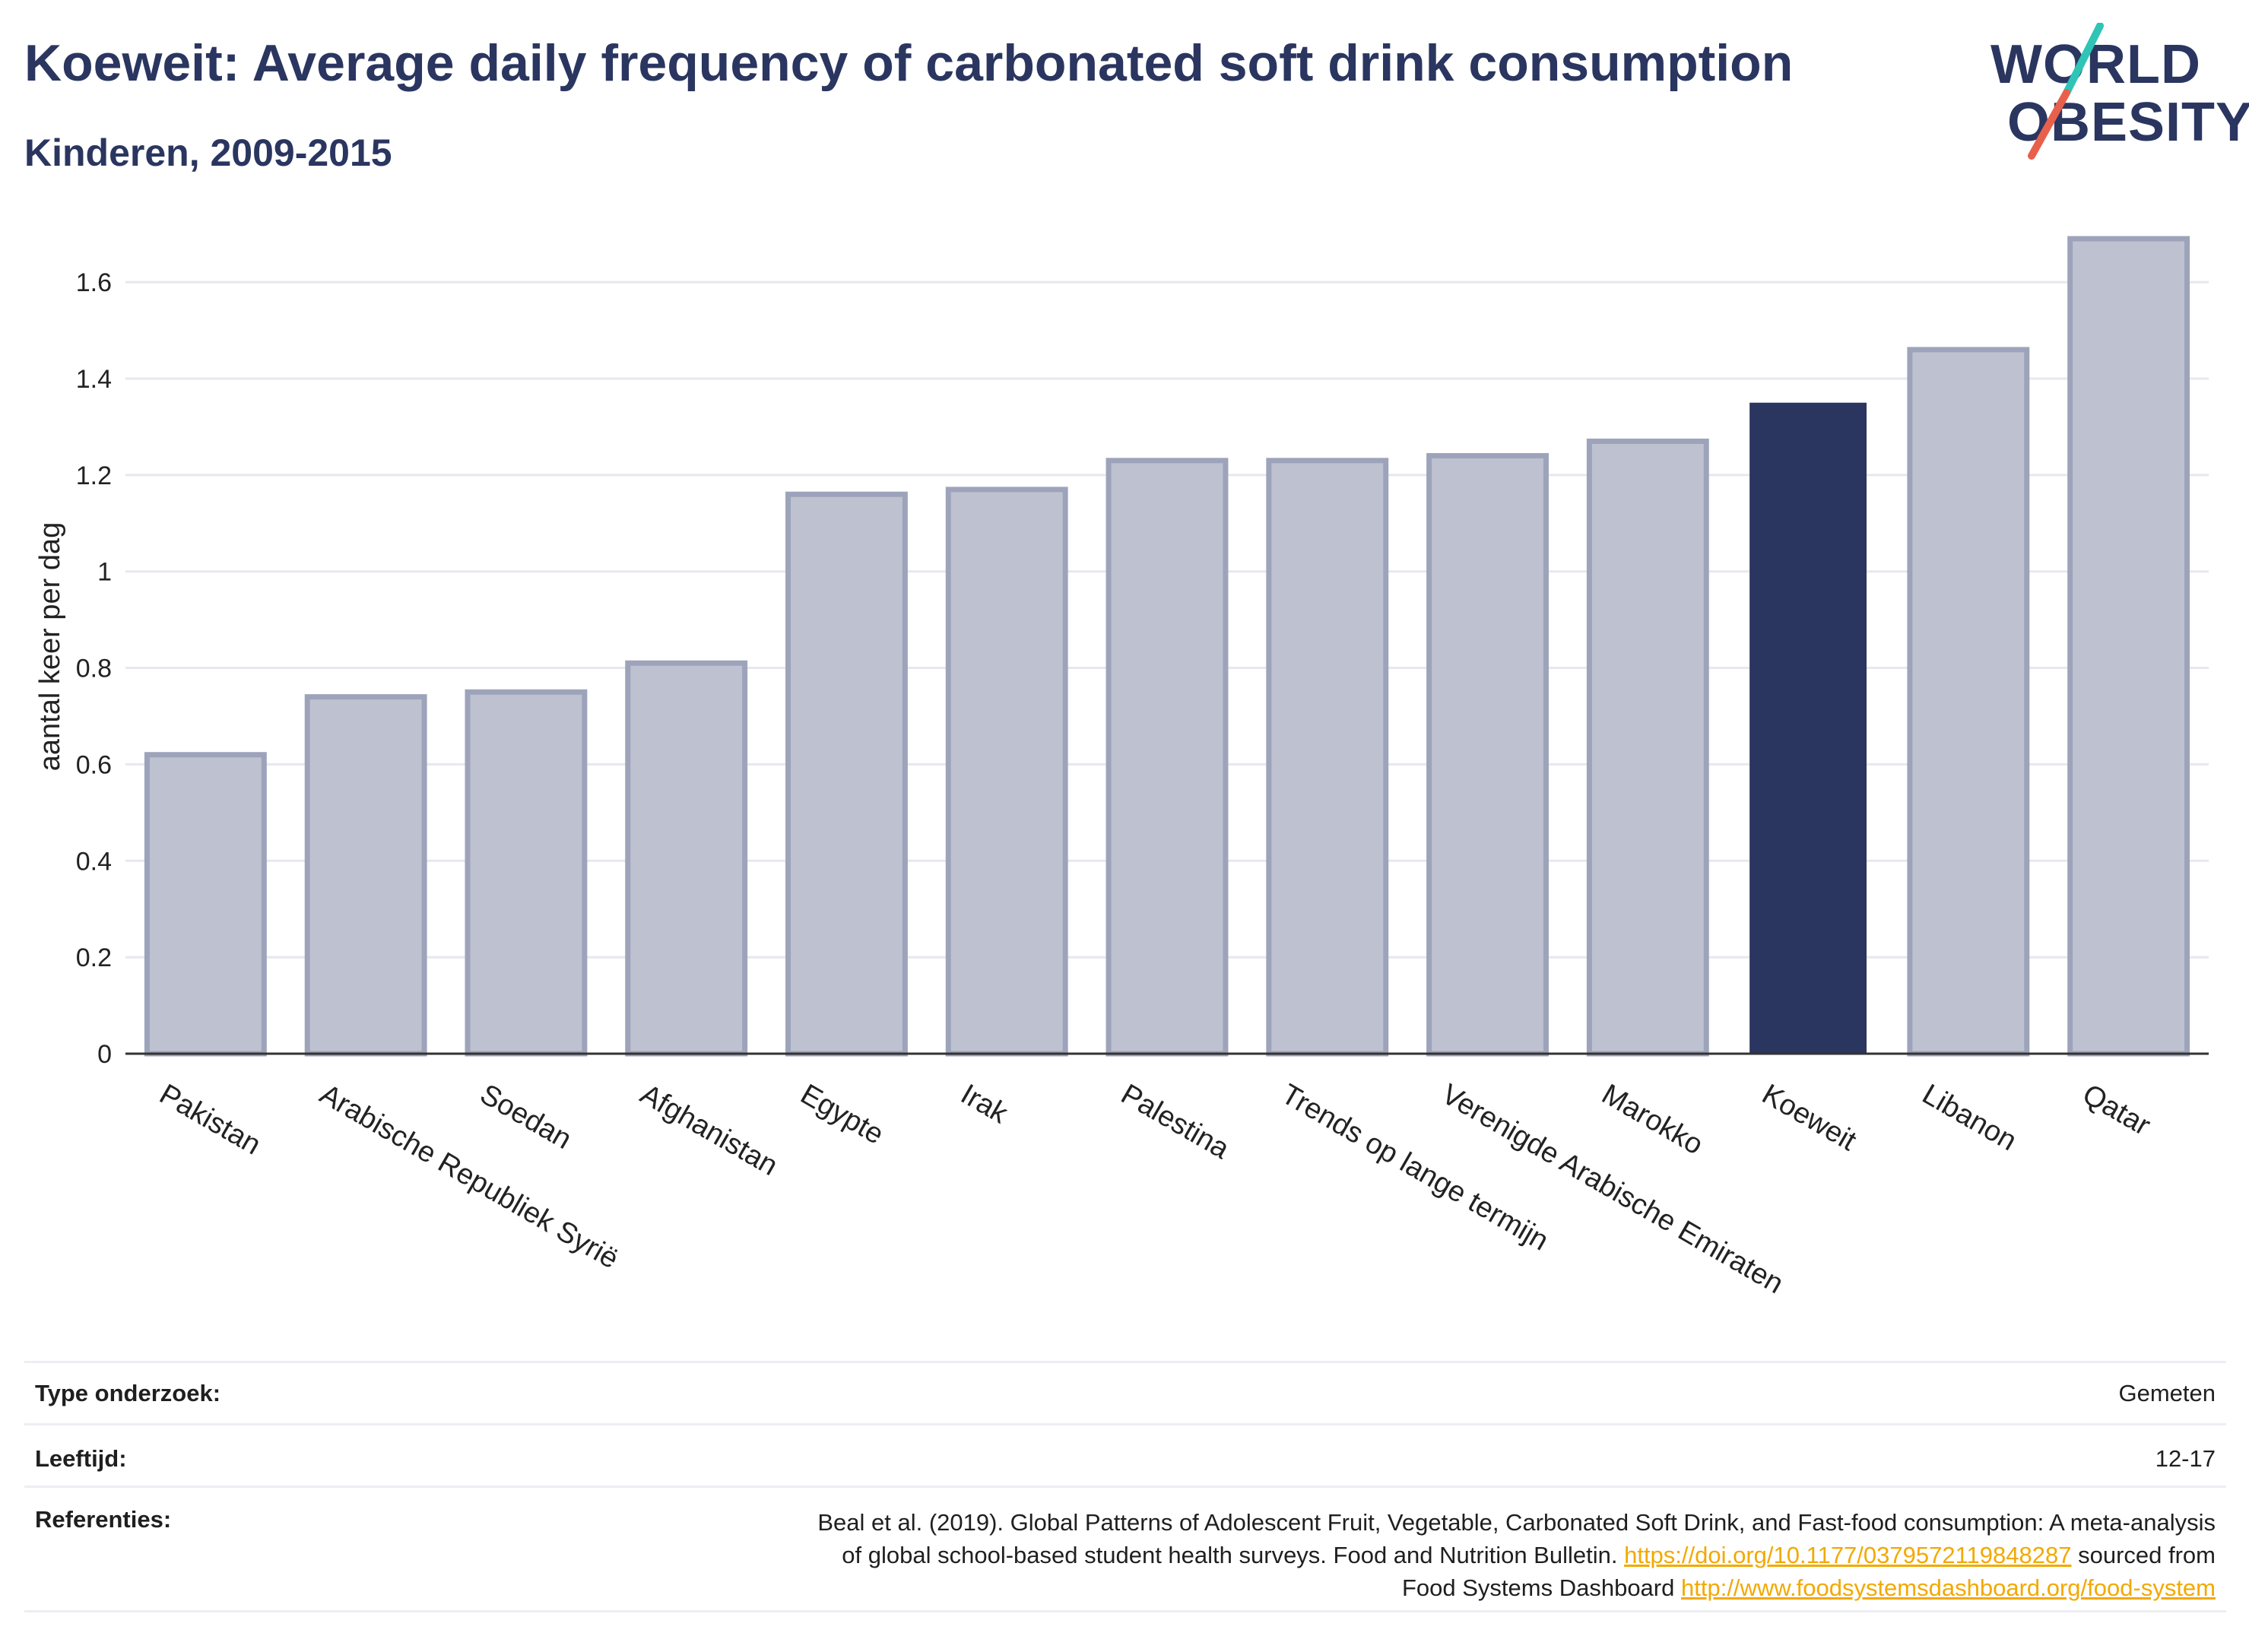  I want to click on meta-age-value: 12-17, so click(2185, 1458).